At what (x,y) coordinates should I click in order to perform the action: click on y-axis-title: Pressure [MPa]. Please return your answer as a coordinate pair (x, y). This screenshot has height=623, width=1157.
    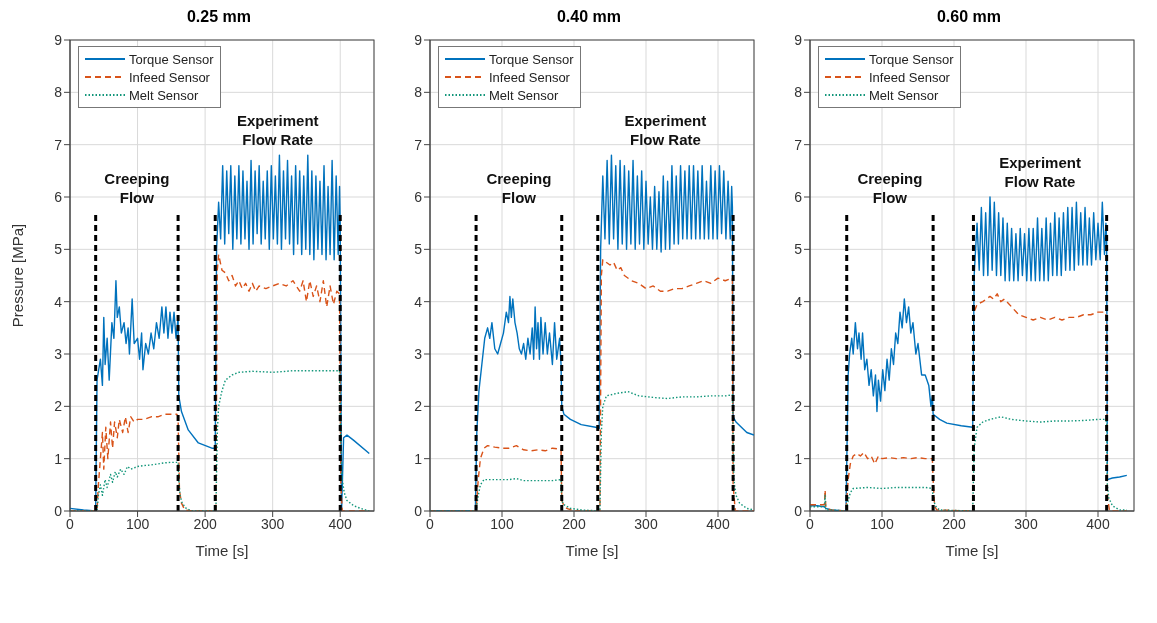
    Looking at the image, I should click on (18, 275).